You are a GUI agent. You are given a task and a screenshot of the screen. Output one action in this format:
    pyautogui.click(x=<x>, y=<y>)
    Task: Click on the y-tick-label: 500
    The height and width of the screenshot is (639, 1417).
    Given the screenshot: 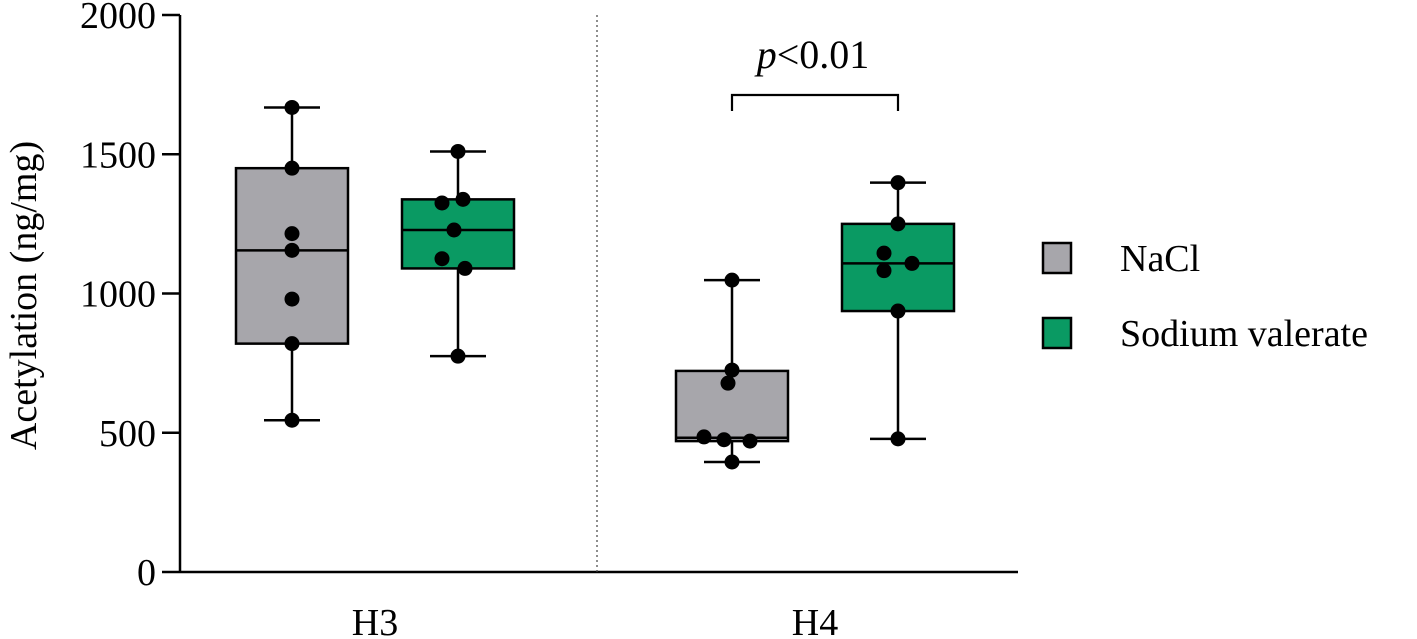 What is the action you would take?
    pyautogui.click(x=127, y=434)
    